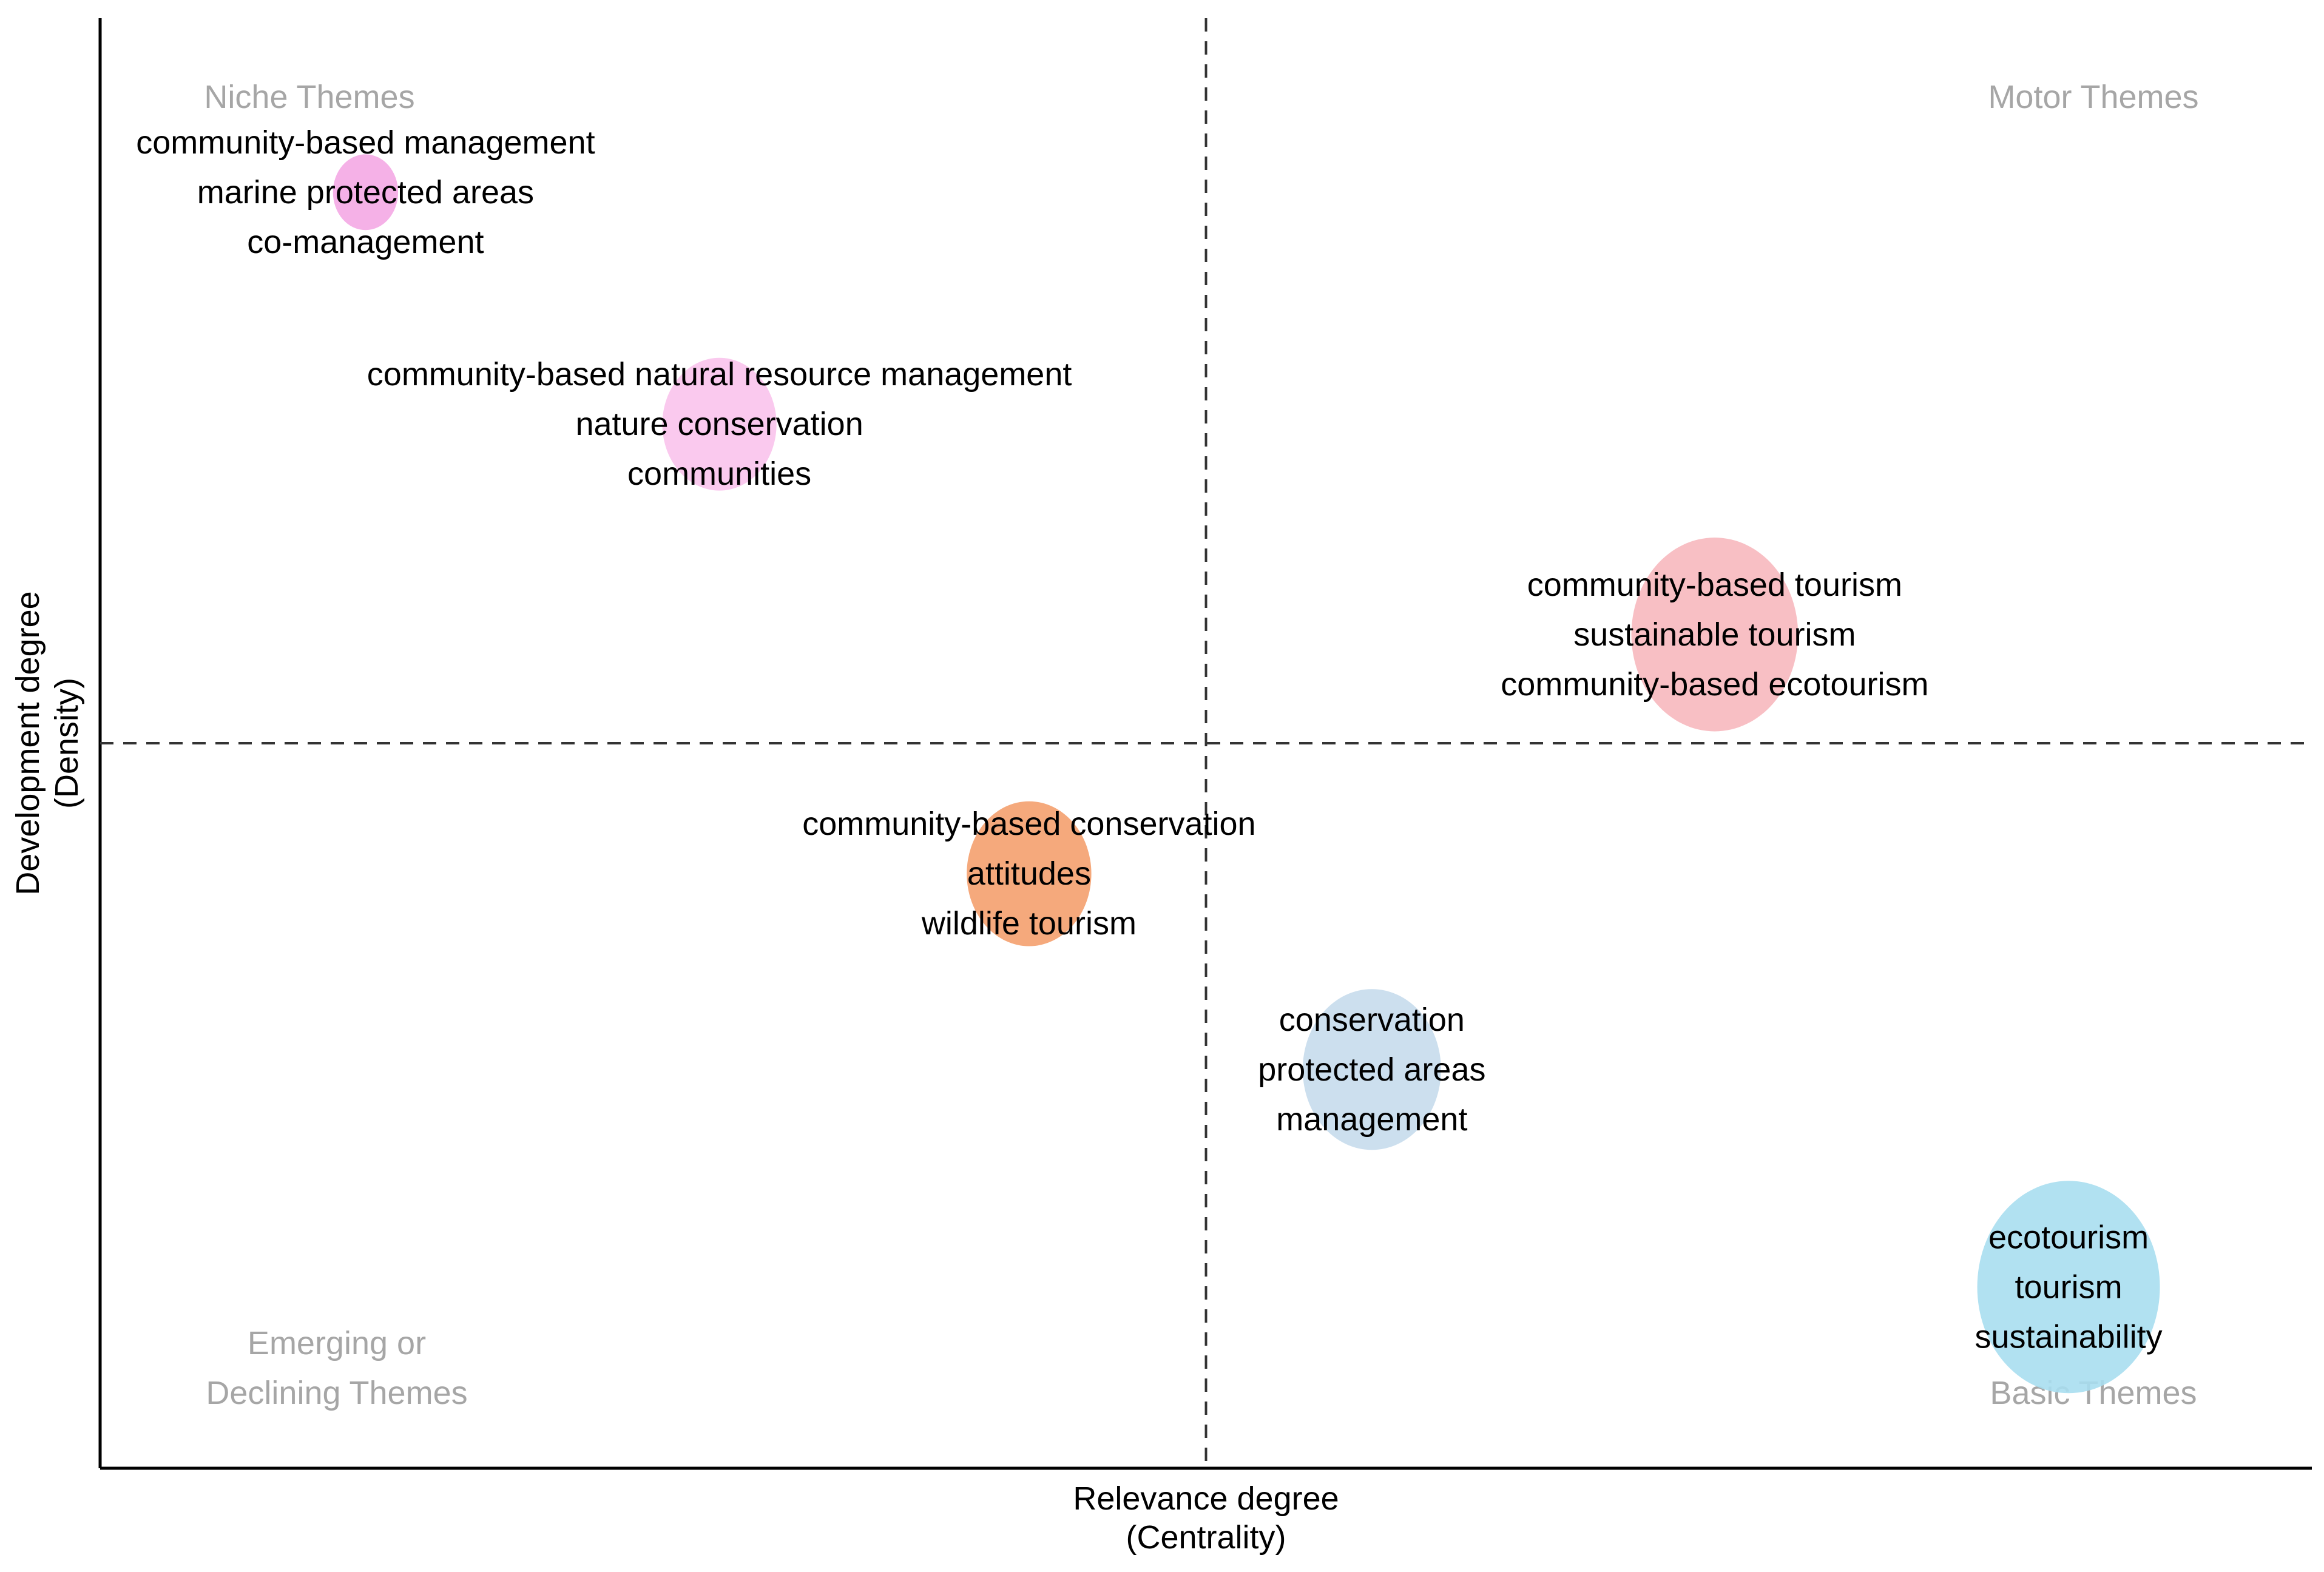 The height and width of the screenshot is (1572, 2324). Describe the element at coordinates (1028, 824) in the screenshot. I see `cluster-label-cluster-cbc: community-based conservation` at that location.